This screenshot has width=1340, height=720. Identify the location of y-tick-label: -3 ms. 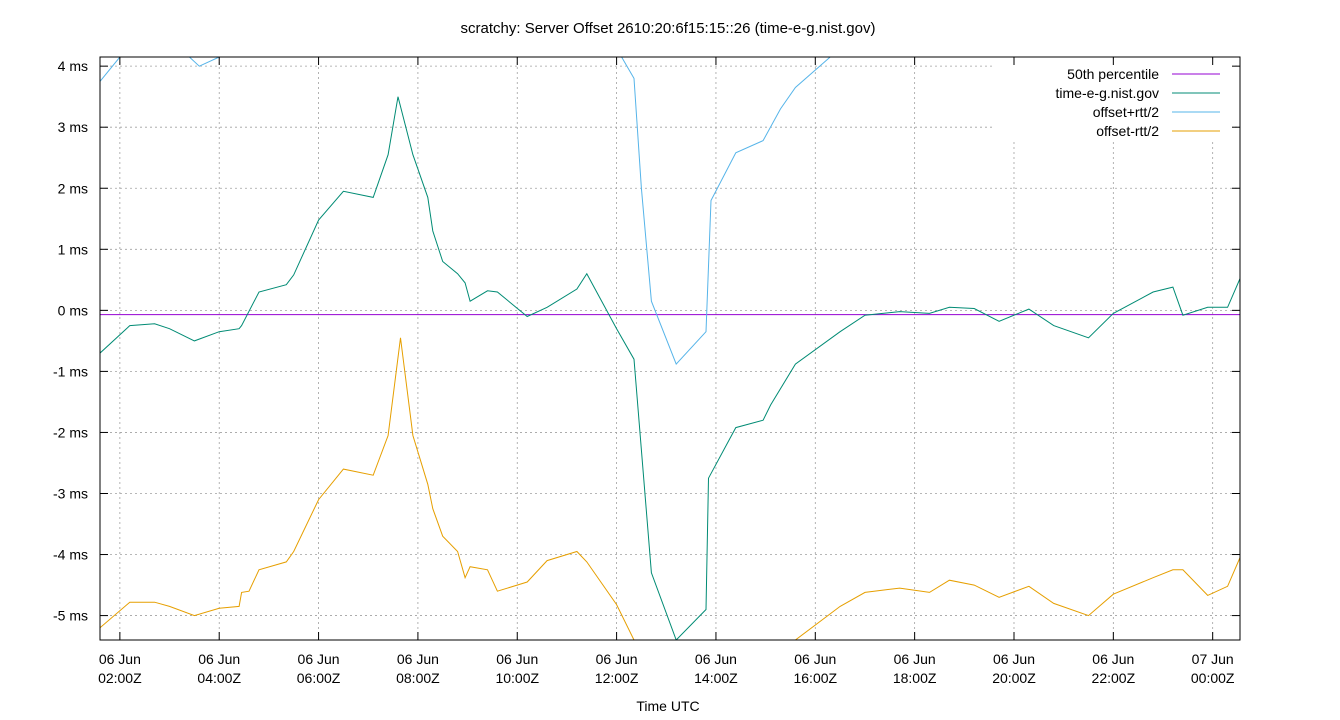
(70, 493).